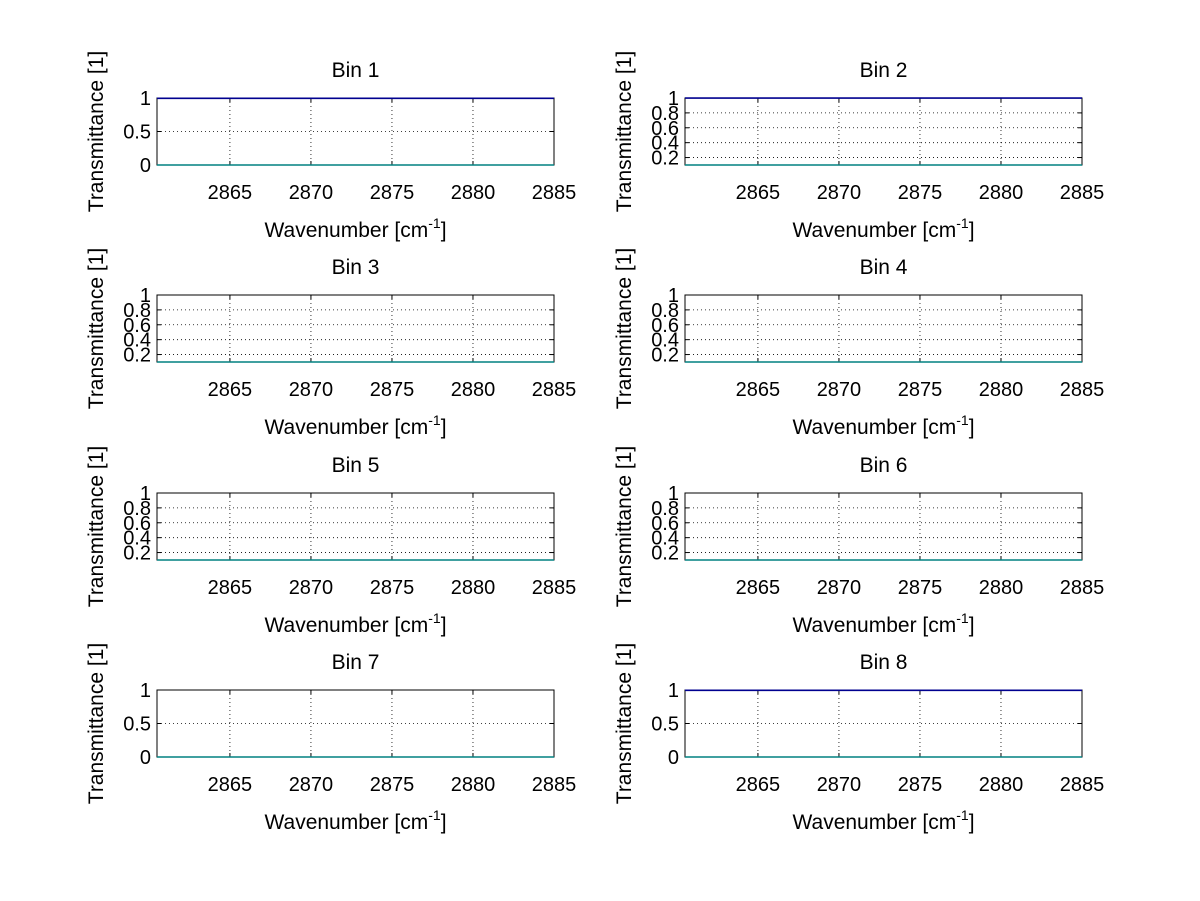 Image resolution: width=1200 pixels, height=901 pixels. Describe the element at coordinates (884, 465) in the screenshot. I see `subplot-title: Bin 6` at that location.